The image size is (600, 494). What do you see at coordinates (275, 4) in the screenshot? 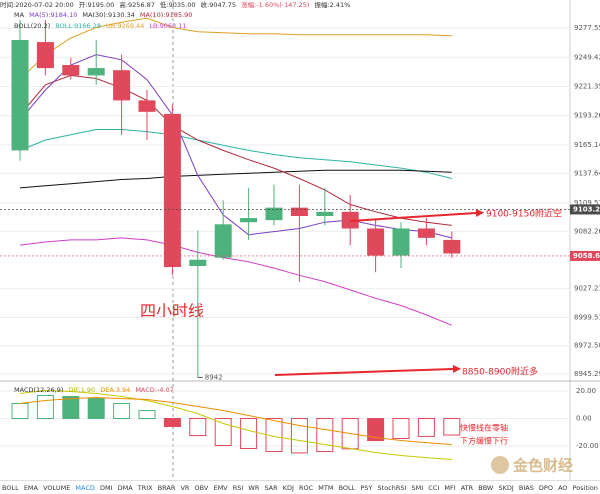
I see `legend-item: 涨幅:-1.60%(-147.25)` at bounding box center [275, 4].